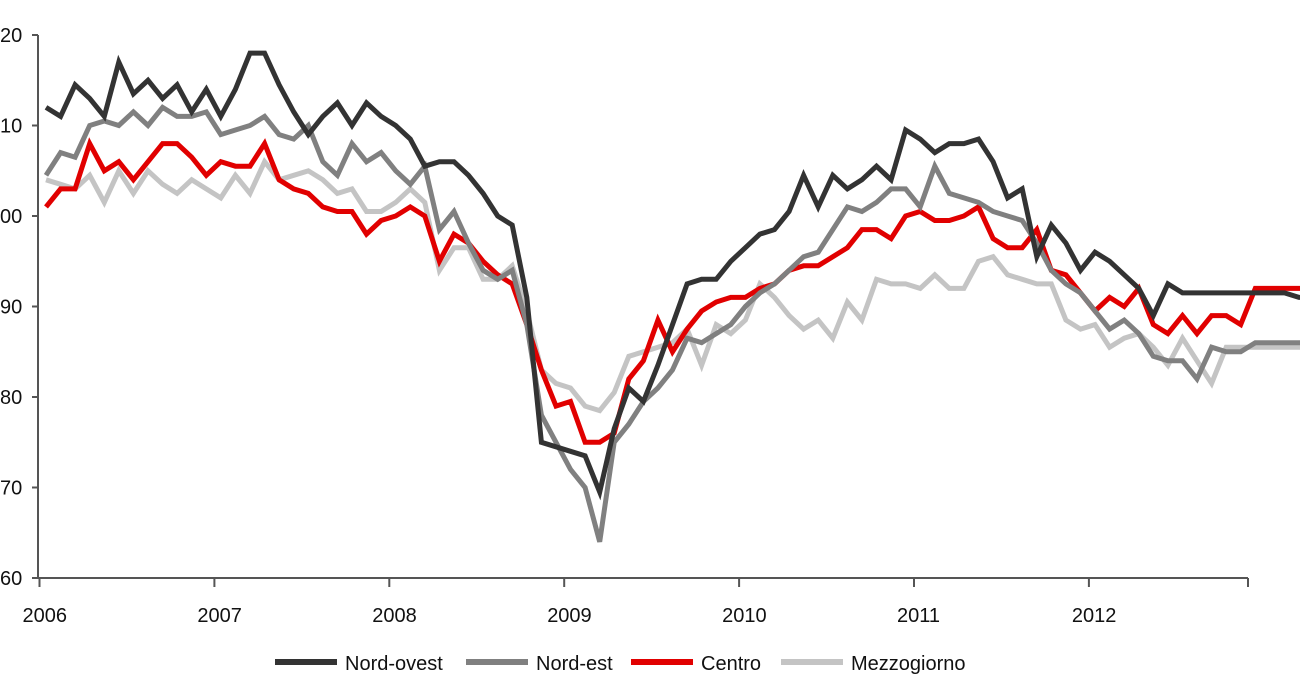 Image resolution: width=1300 pixels, height=696 pixels. What do you see at coordinates (11, 36) in the screenshot?
I see `y-tick-label: 20` at bounding box center [11, 36].